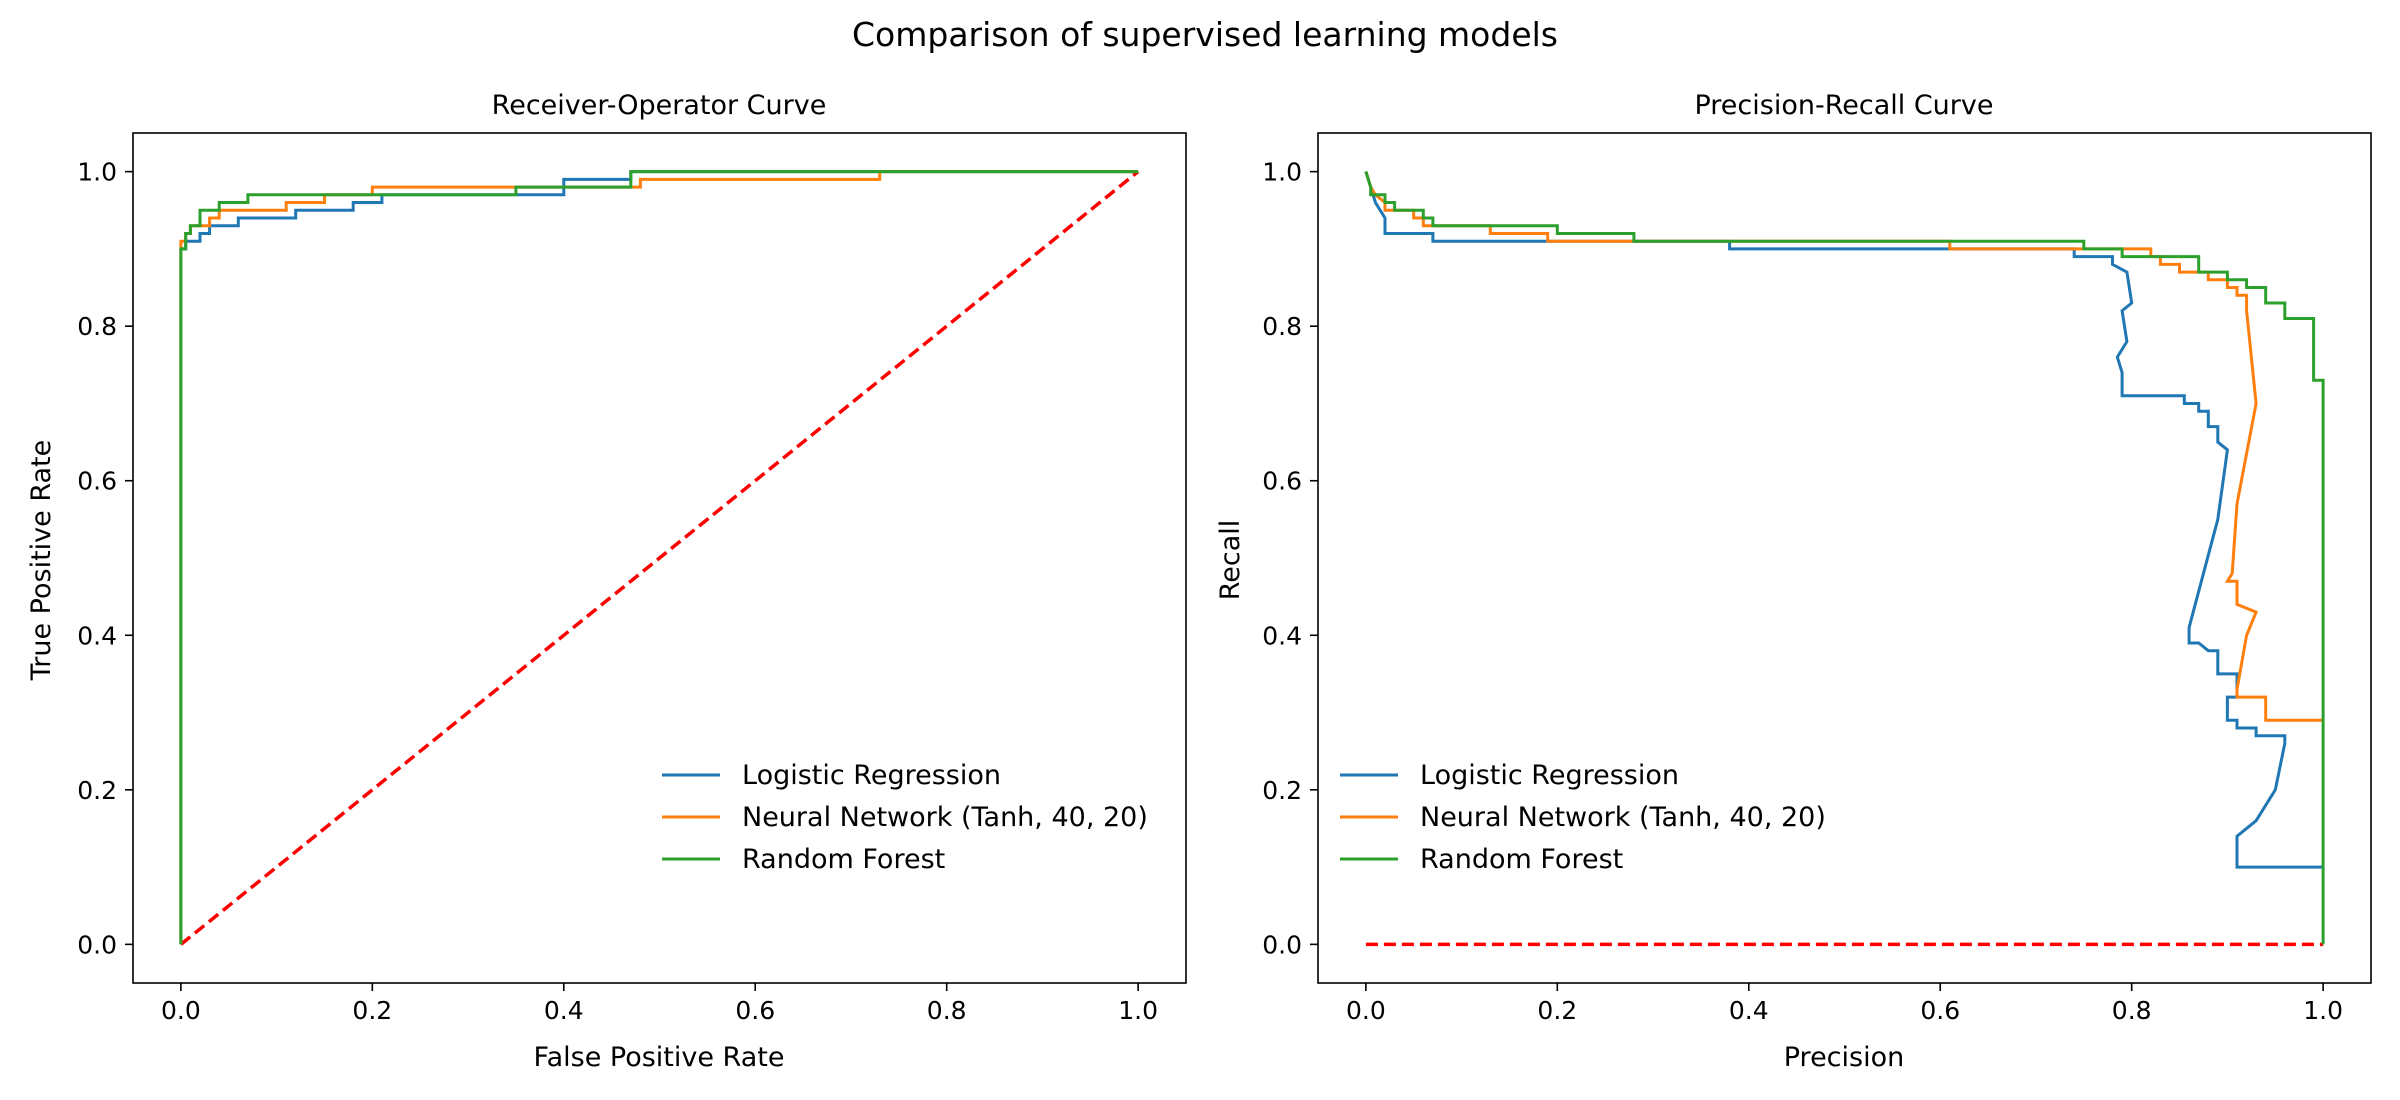  What do you see at coordinates (1282, 790) in the screenshot?
I see `pr-y-tick-label: 0.2` at bounding box center [1282, 790].